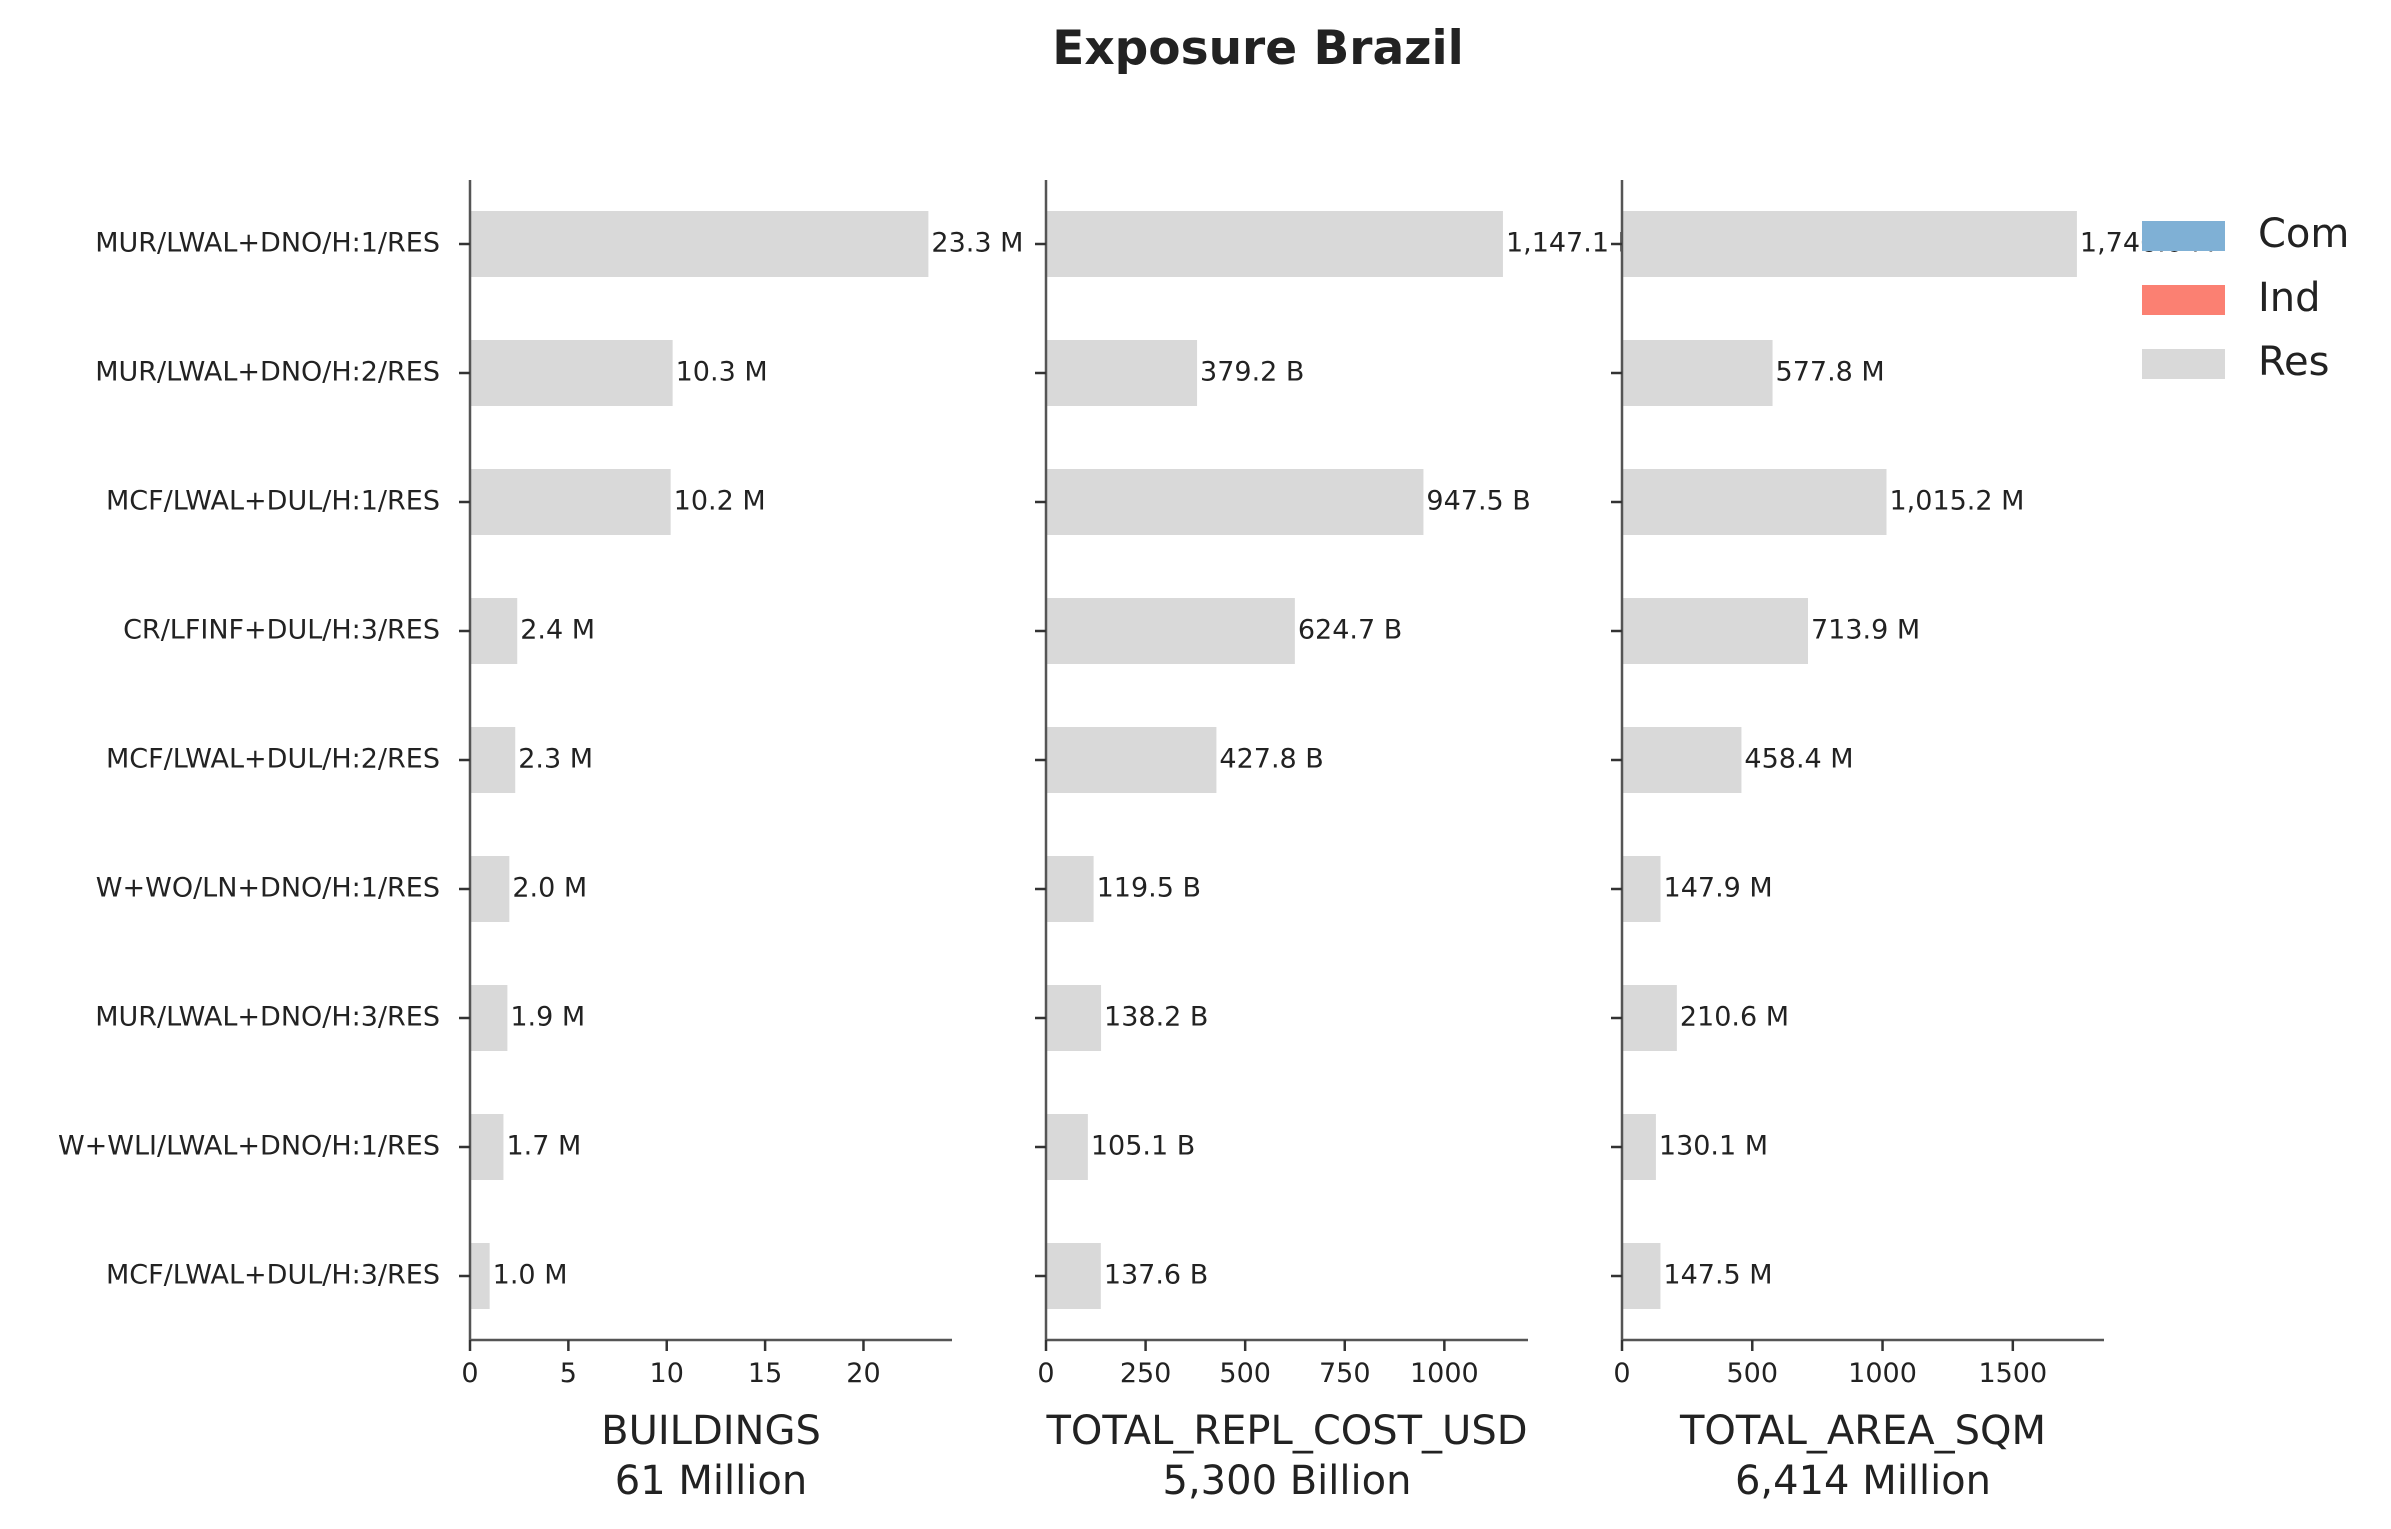 Image resolution: width=2391 pixels, height=1529 pixels. Describe the element at coordinates (1957, 501) in the screenshot. I see `data-label: 1,015.2 M` at that location.